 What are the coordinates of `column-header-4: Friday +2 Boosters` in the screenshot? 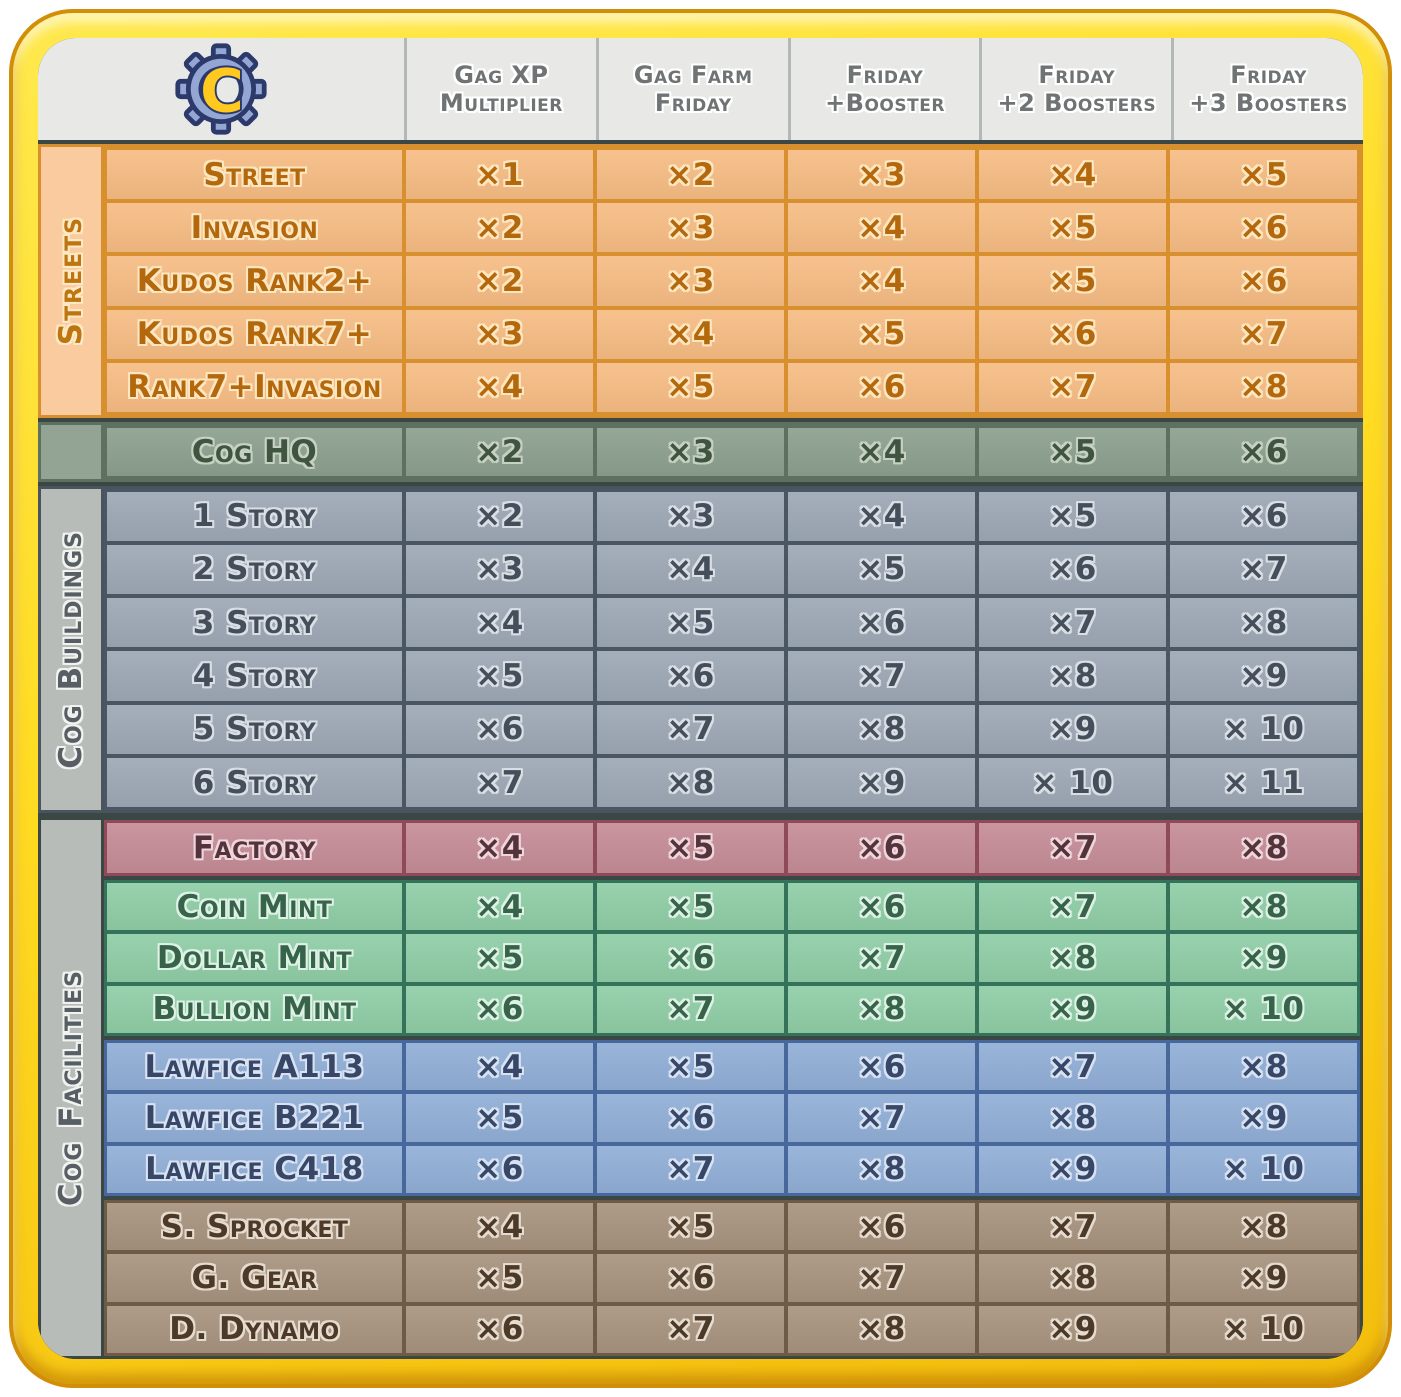 It's located at (1075, 89).